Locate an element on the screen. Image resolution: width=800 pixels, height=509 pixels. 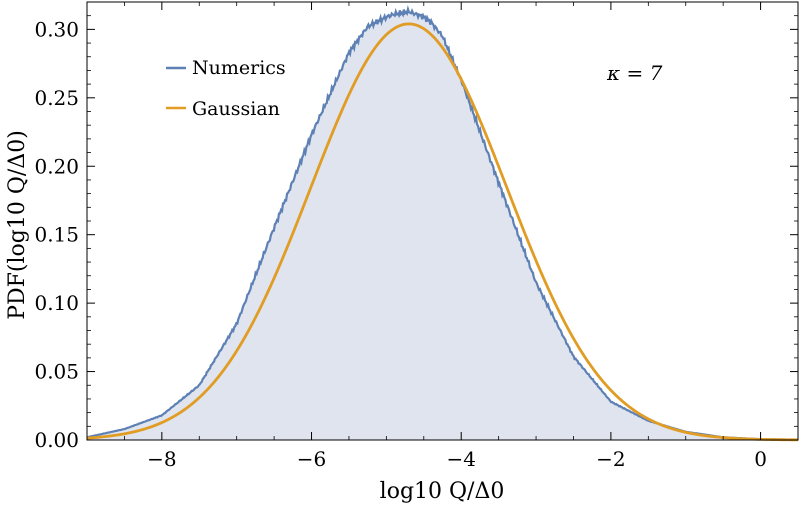
y-tick-label: 0.20 is located at coordinates (56, 166).